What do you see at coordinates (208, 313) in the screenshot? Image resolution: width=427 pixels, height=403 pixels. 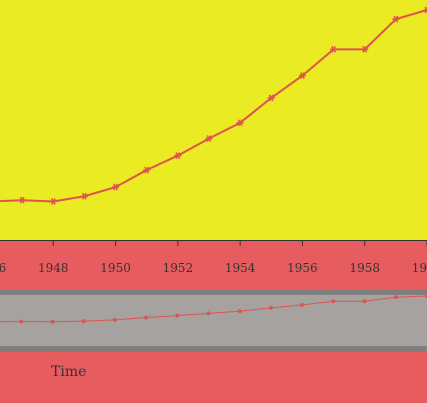 I see `navigator-point-1953` at bounding box center [208, 313].